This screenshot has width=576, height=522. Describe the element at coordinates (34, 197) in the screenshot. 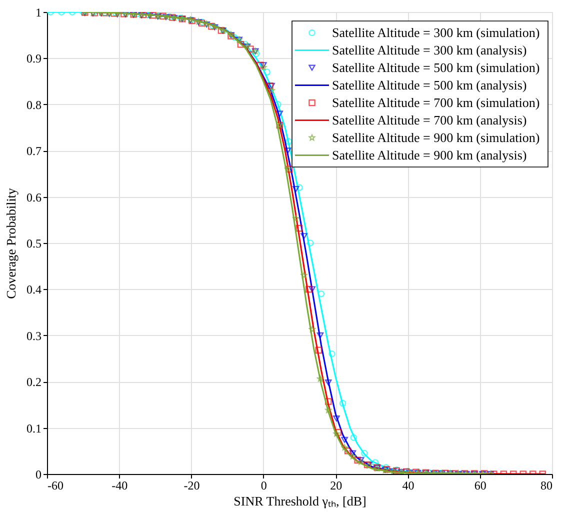

I see `y-tick-label: 0.6` at that location.